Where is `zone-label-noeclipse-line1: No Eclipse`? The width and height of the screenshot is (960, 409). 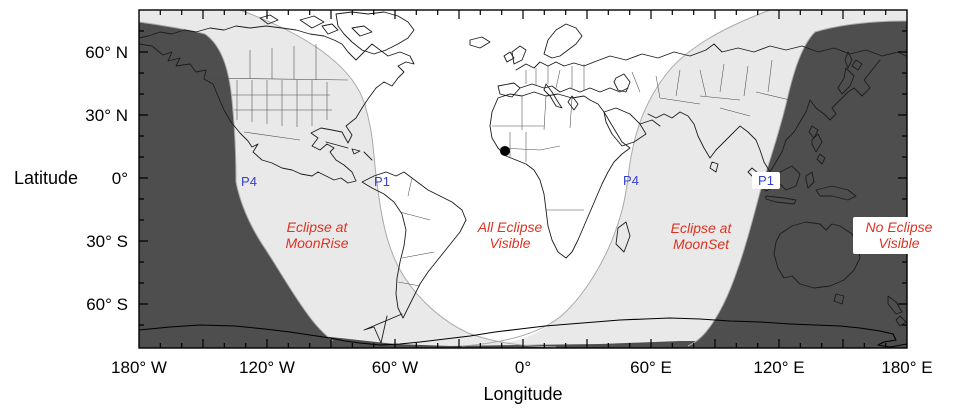
zone-label-noeclipse-line1: No Eclipse is located at coordinates (899, 227).